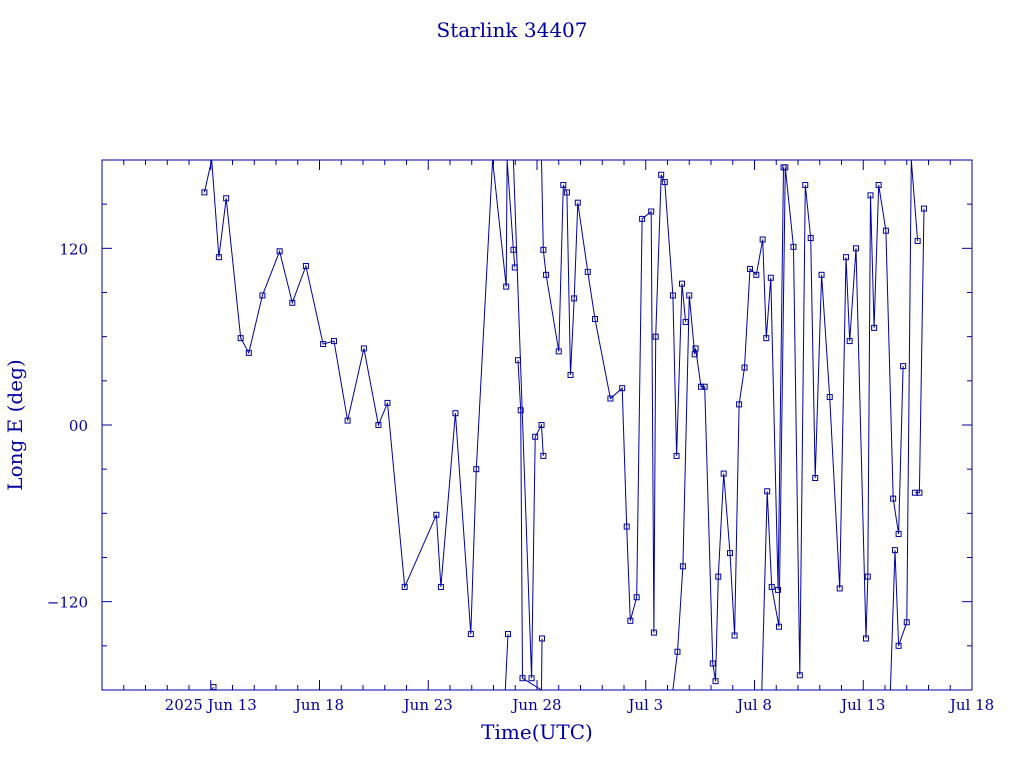 Image resolution: width=1024 pixels, height=768 pixels. I want to click on chart-title: Starlink 34407, so click(512, 30).